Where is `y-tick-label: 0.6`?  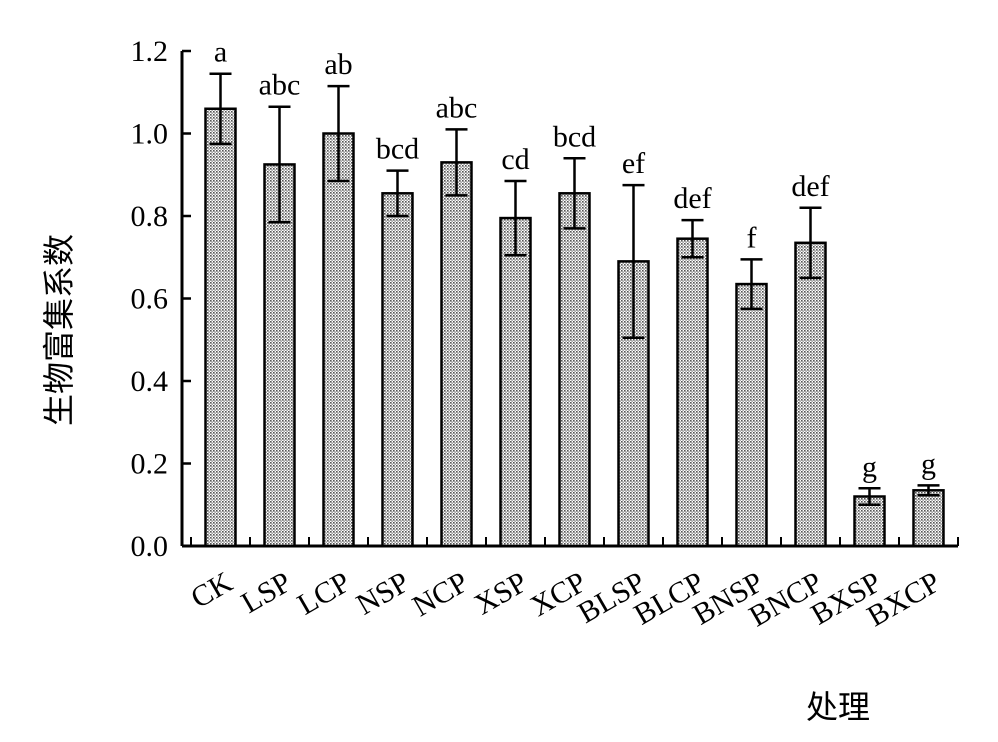 y-tick-label: 0.6 is located at coordinates (150, 299).